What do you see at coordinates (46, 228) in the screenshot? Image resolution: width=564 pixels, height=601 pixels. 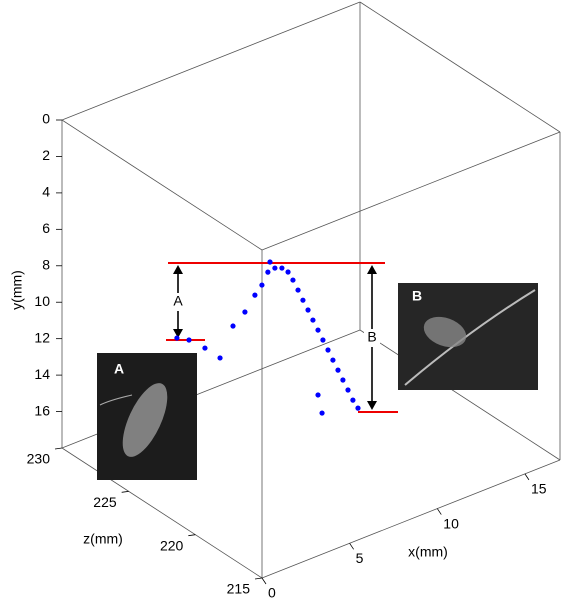 I see `y-tick-label: 6` at bounding box center [46, 228].